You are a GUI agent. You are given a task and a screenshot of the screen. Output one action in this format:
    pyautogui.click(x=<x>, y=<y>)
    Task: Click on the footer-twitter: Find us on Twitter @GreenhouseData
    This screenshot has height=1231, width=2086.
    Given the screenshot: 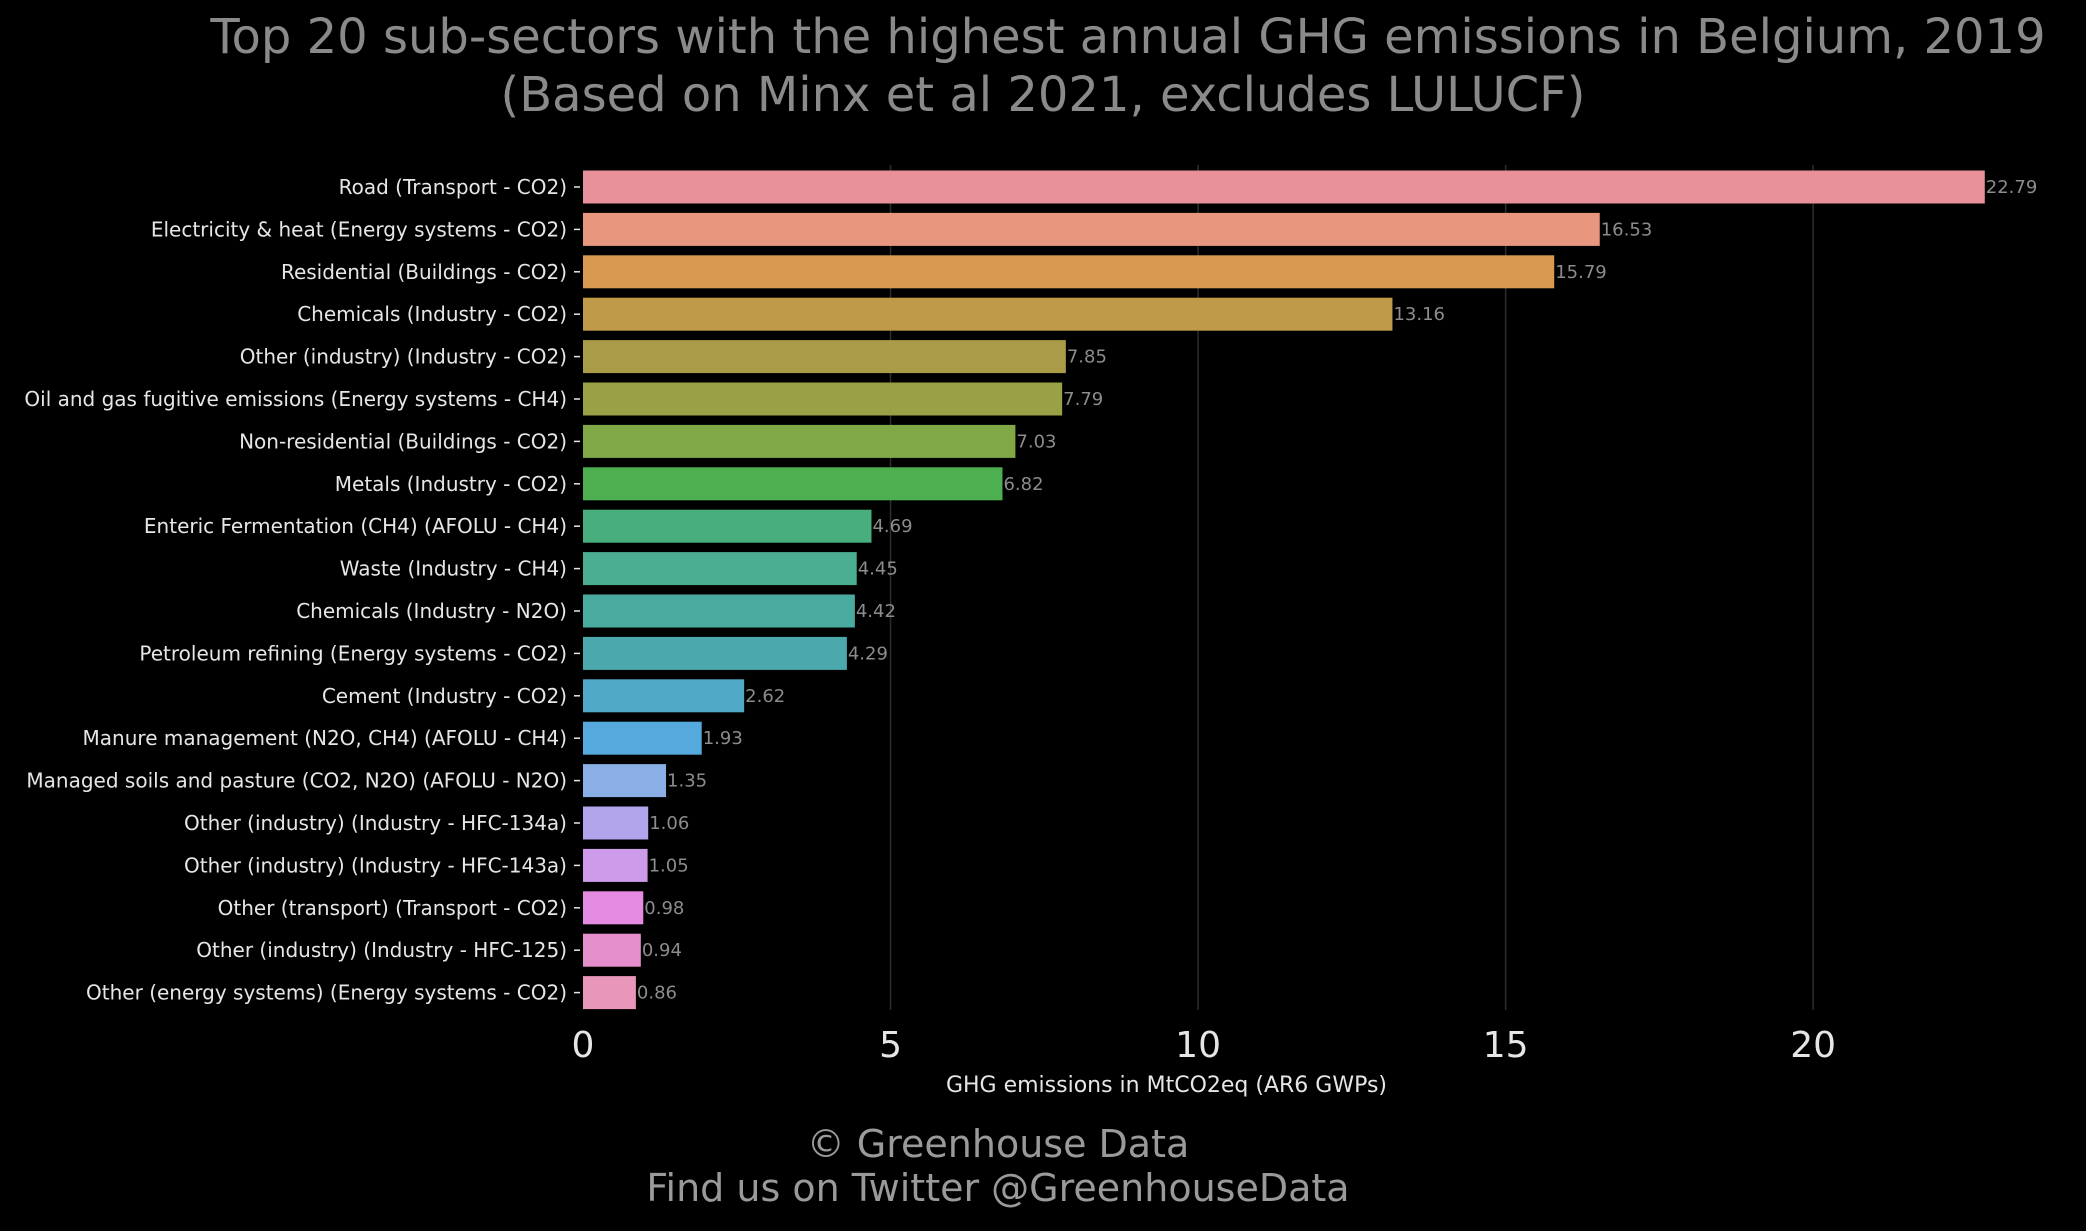 What is the action you would take?
    pyautogui.click(x=998, y=1188)
    